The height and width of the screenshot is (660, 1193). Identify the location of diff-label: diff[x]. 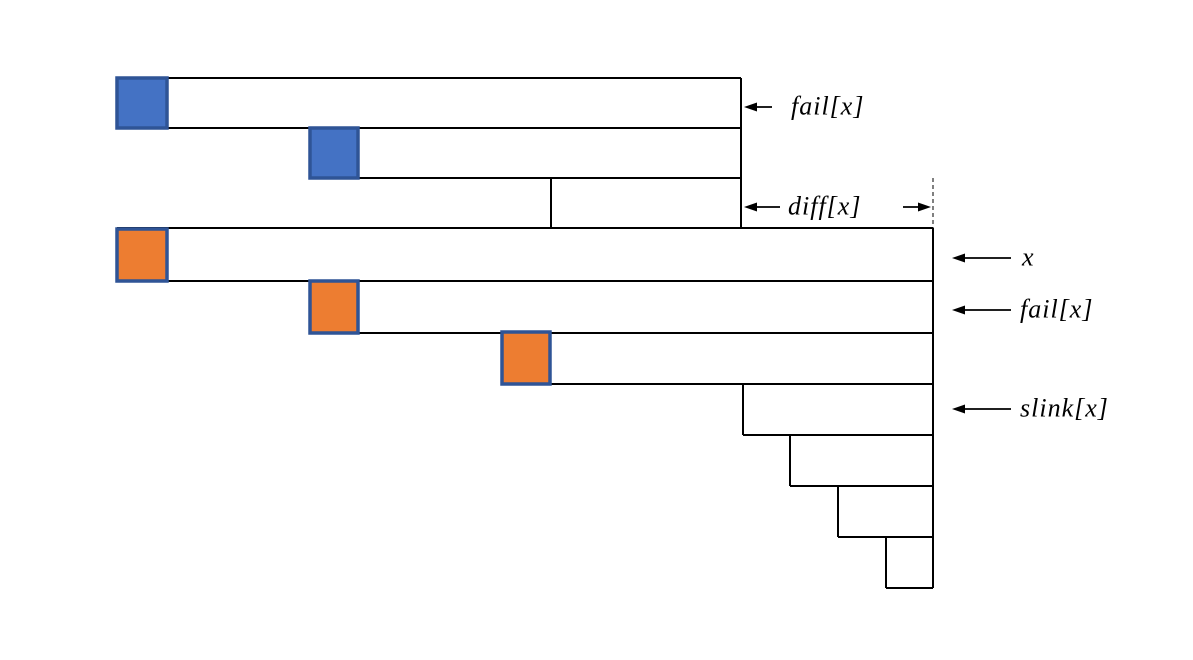
(825, 206).